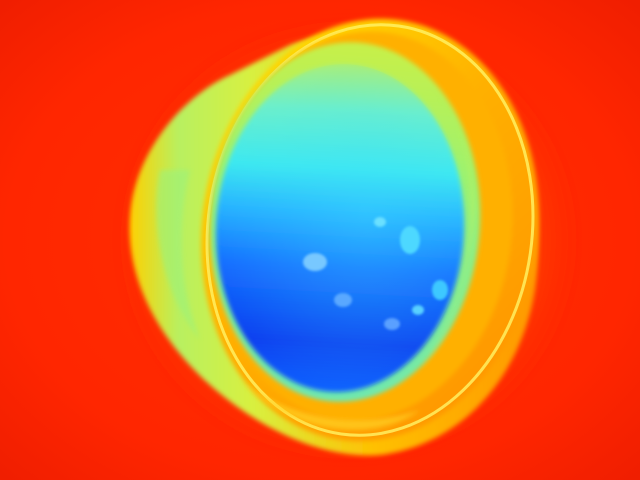 The image size is (640, 480). Describe the element at coordinates (178, 255) in the screenshot. I see `outer-wall-glow` at that location.